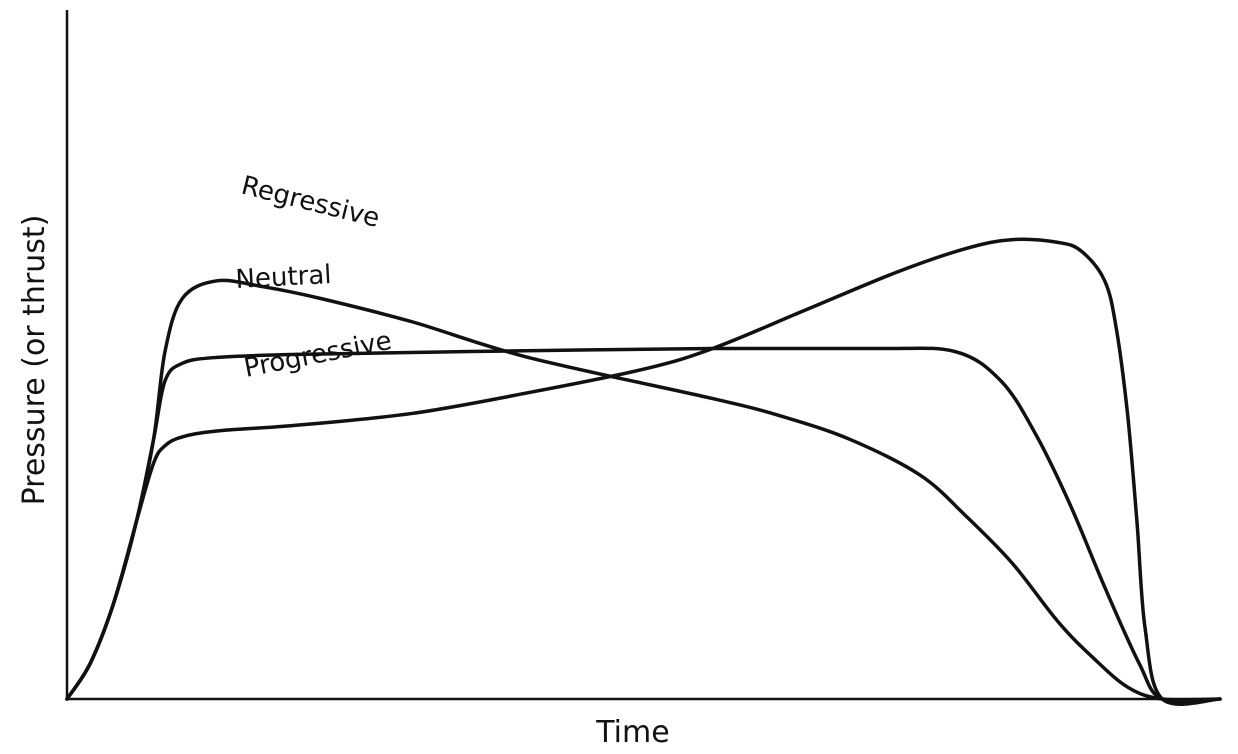 The width and height of the screenshot is (1238, 754). Describe the element at coordinates (34, 360) in the screenshot. I see `y-axis-label: Pressure (or thrust)` at that location.